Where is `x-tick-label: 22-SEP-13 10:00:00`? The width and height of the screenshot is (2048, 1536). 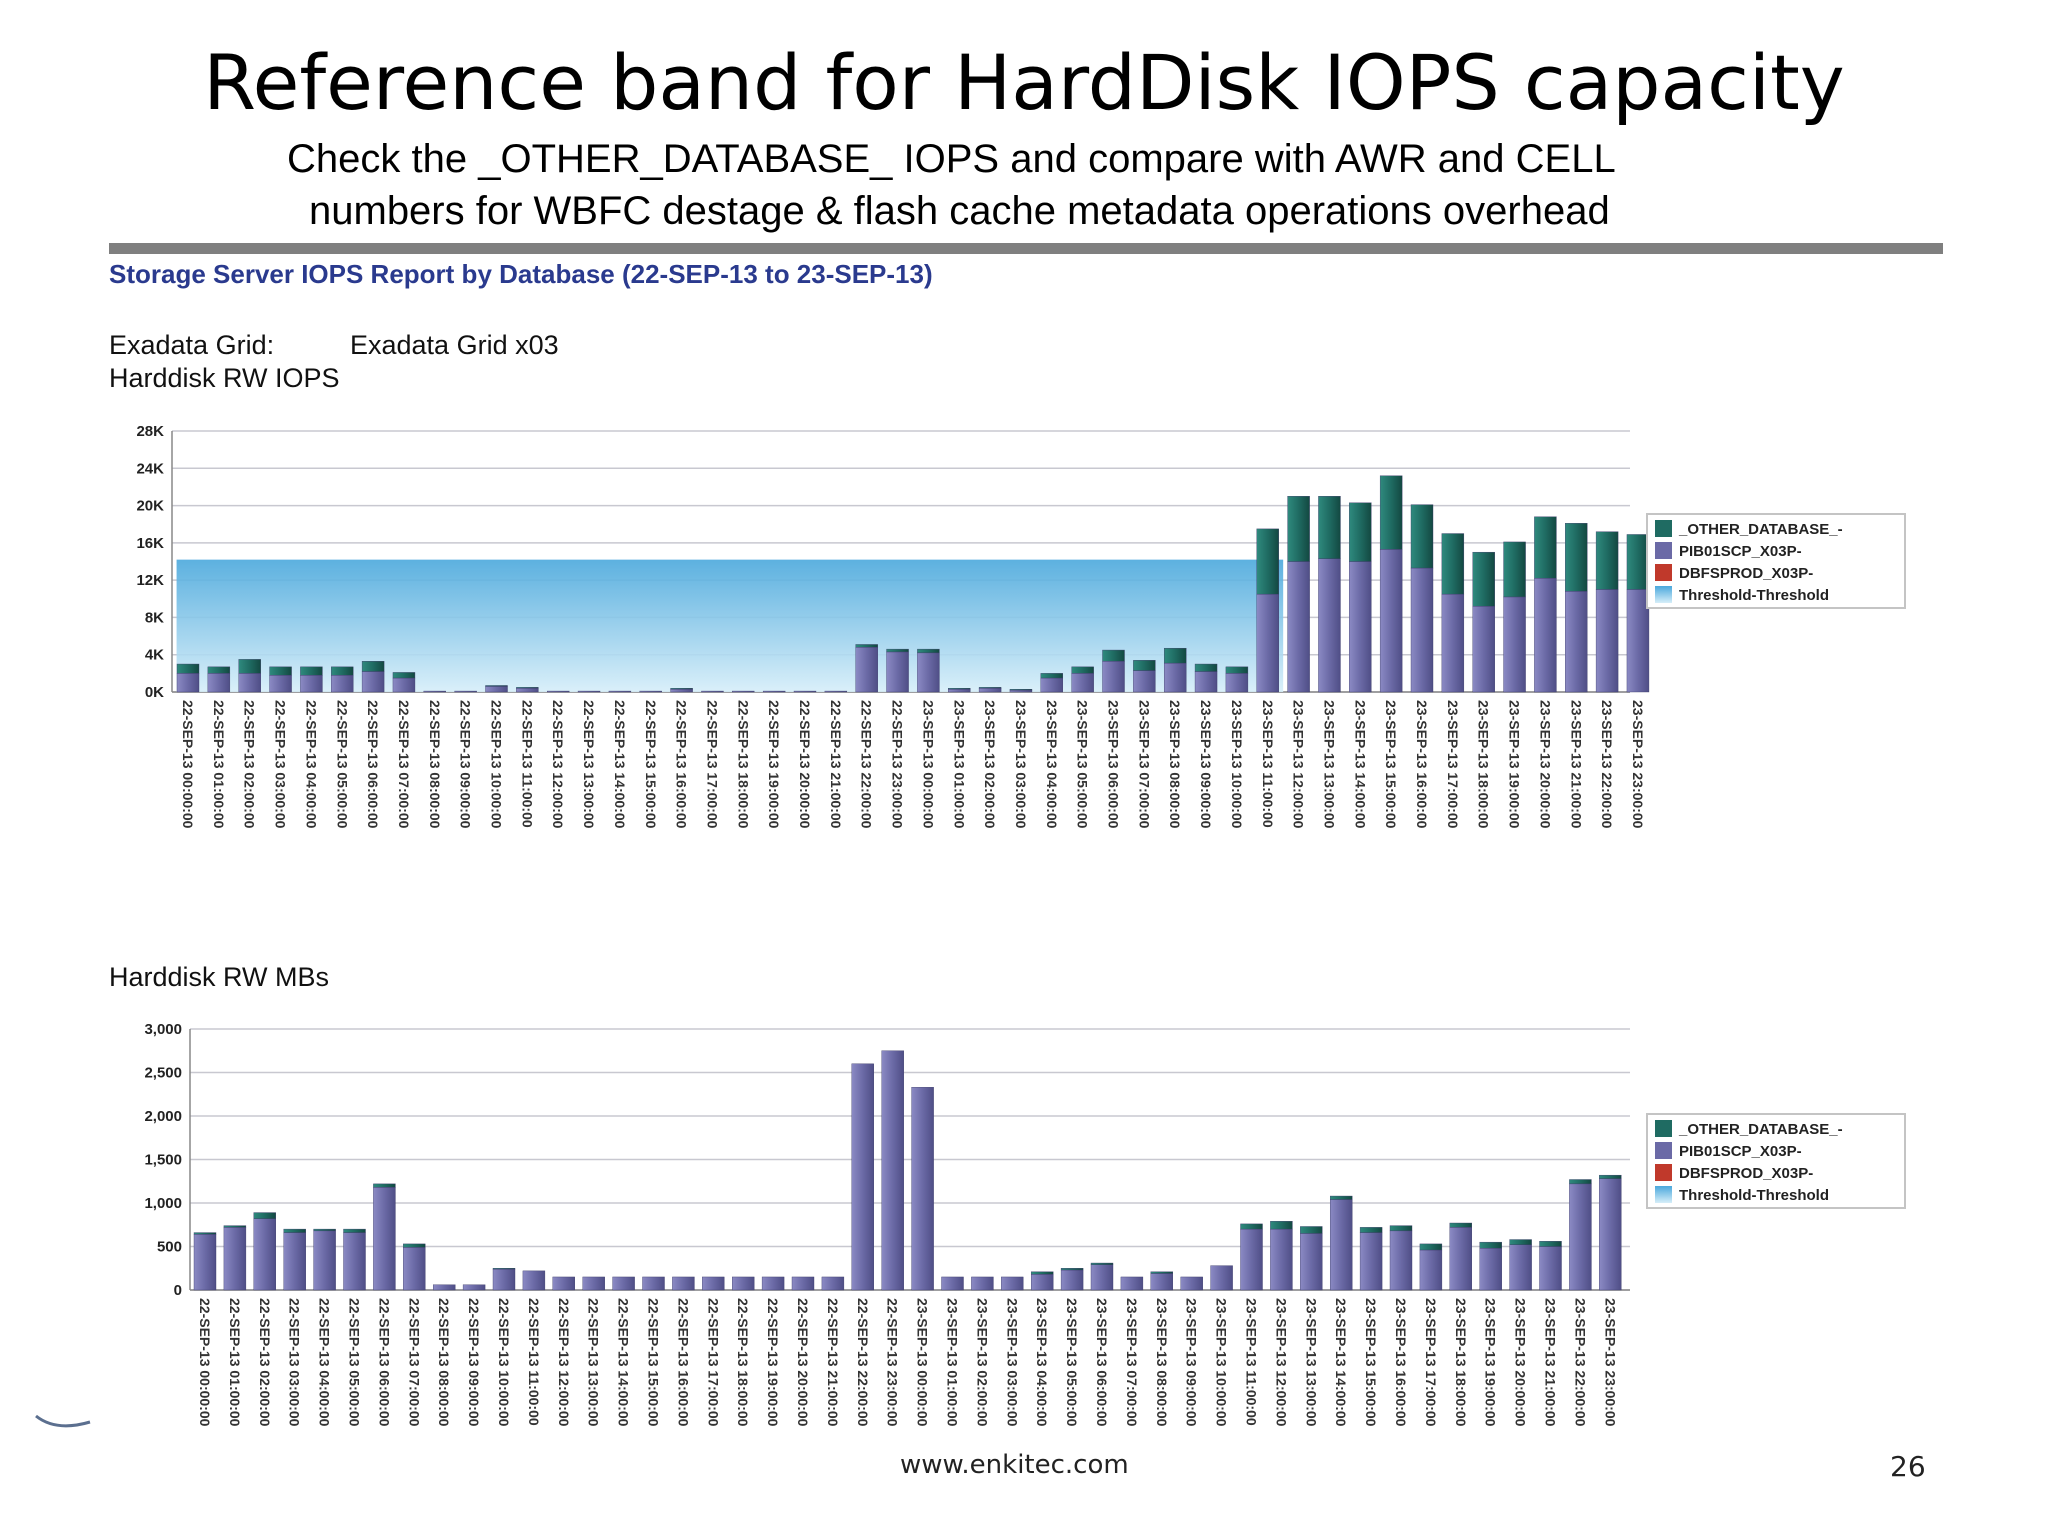
x-tick-label: 22-SEP-13 10:00:00 is located at coordinates (497, 764).